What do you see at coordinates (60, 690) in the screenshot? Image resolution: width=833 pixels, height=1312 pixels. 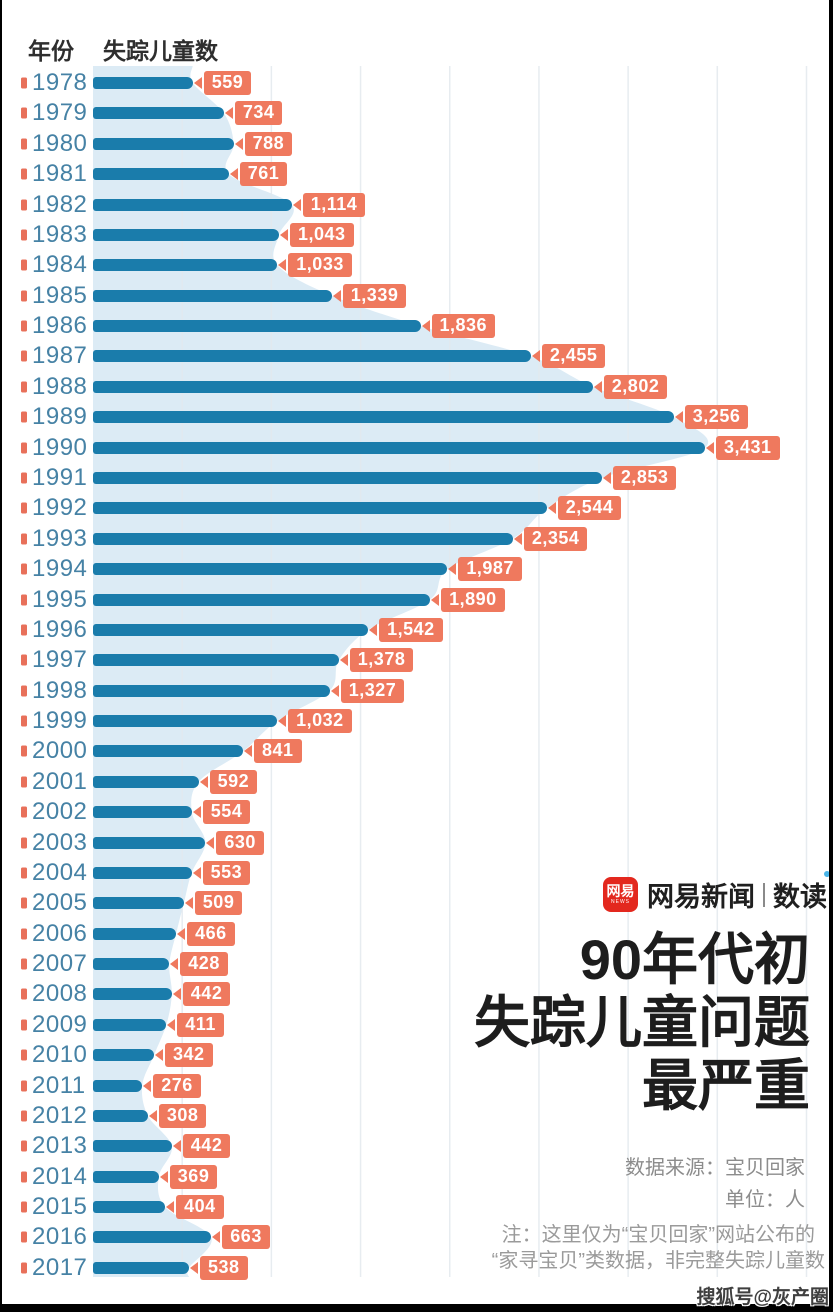 I see `year-label: 1998` at bounding box center [60, 690].